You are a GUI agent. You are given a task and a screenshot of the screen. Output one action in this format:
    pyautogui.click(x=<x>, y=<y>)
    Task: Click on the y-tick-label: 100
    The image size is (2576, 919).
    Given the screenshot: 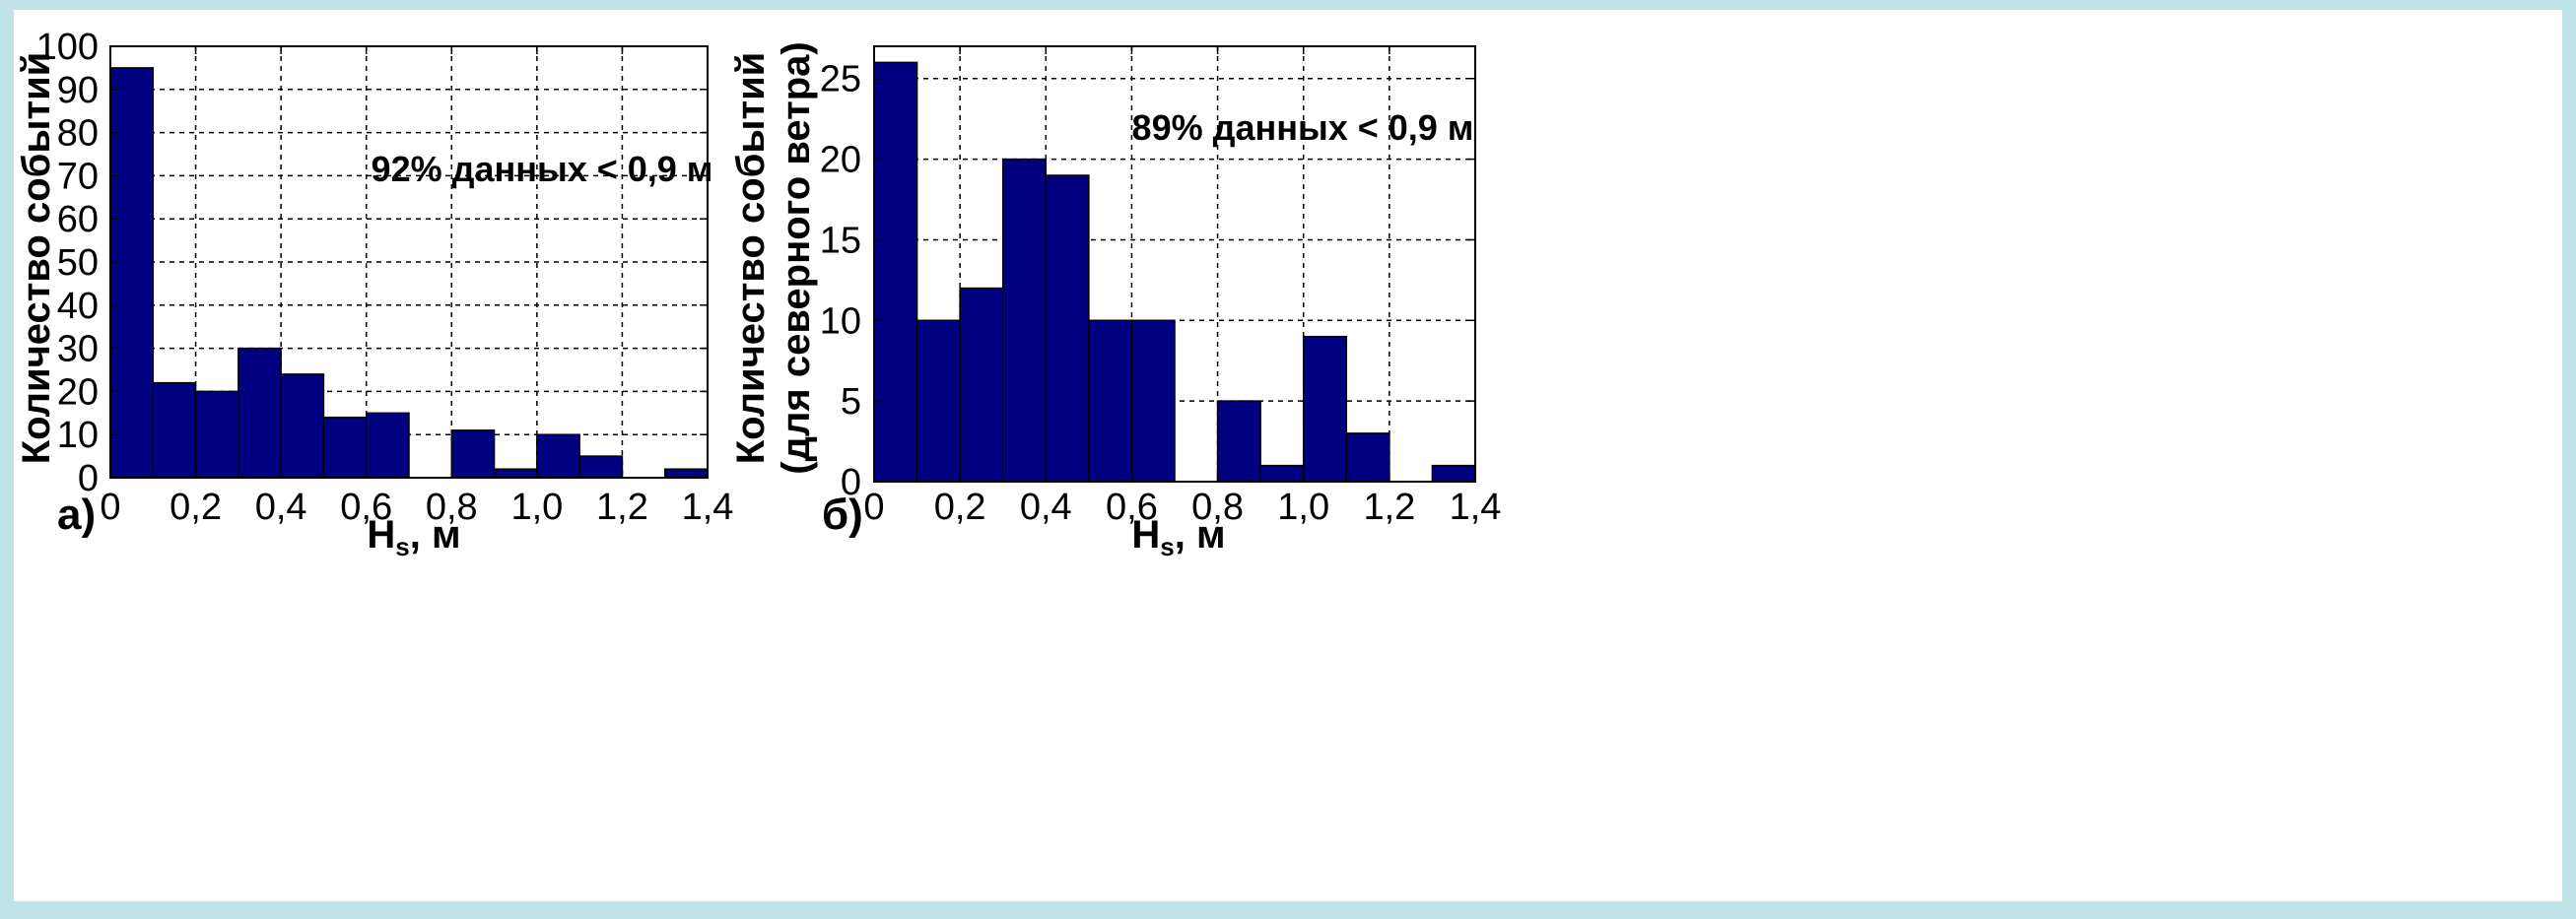 What is the action you would take?
    pyautogui.click(x=67, y=47)
    